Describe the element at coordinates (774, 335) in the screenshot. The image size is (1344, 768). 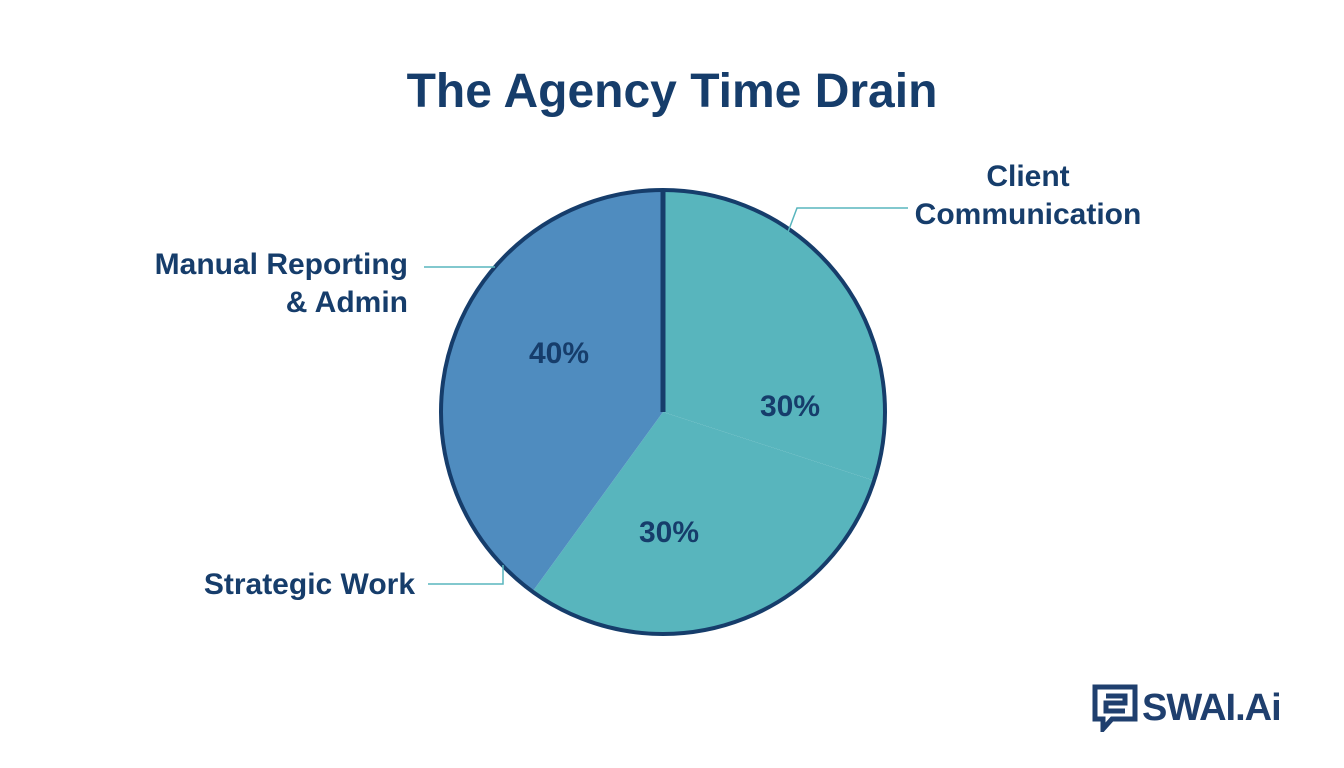
I see `pie-slice-client-communication` at that location.